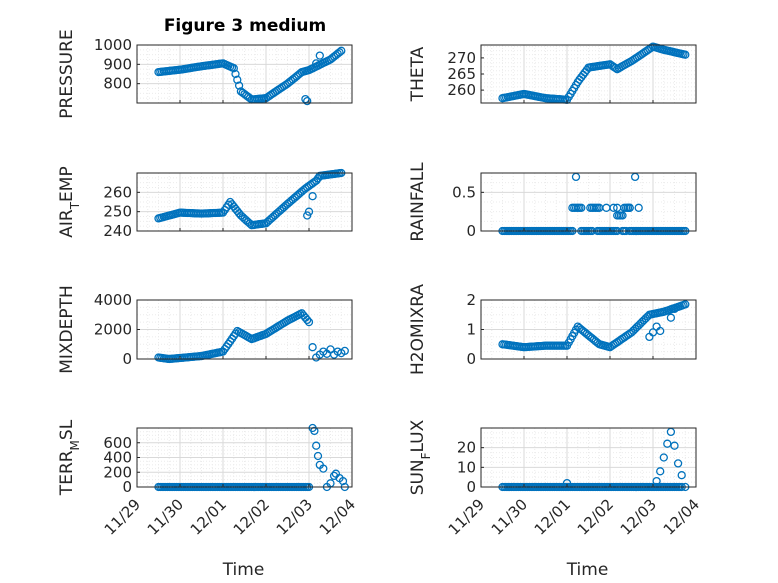 This screenshot has height=583, width=778. What do you see at coordinates (117, 64) in the screenshot?
I see `y-tick-label: 900` at bounding box center [117, 64].